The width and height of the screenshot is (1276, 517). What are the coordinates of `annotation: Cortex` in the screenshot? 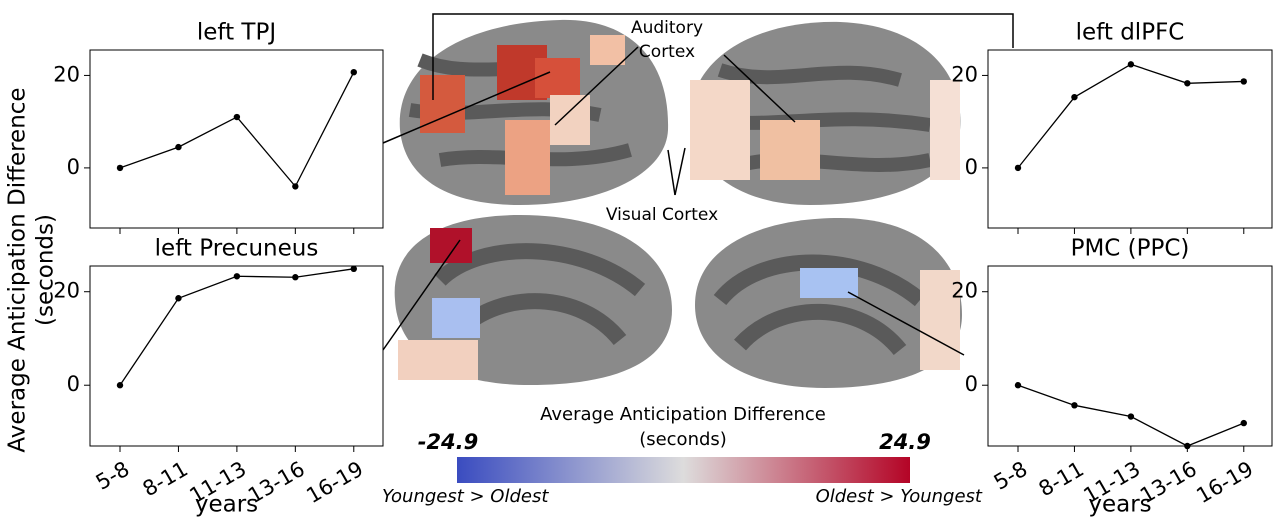 It's located at (667, 52).